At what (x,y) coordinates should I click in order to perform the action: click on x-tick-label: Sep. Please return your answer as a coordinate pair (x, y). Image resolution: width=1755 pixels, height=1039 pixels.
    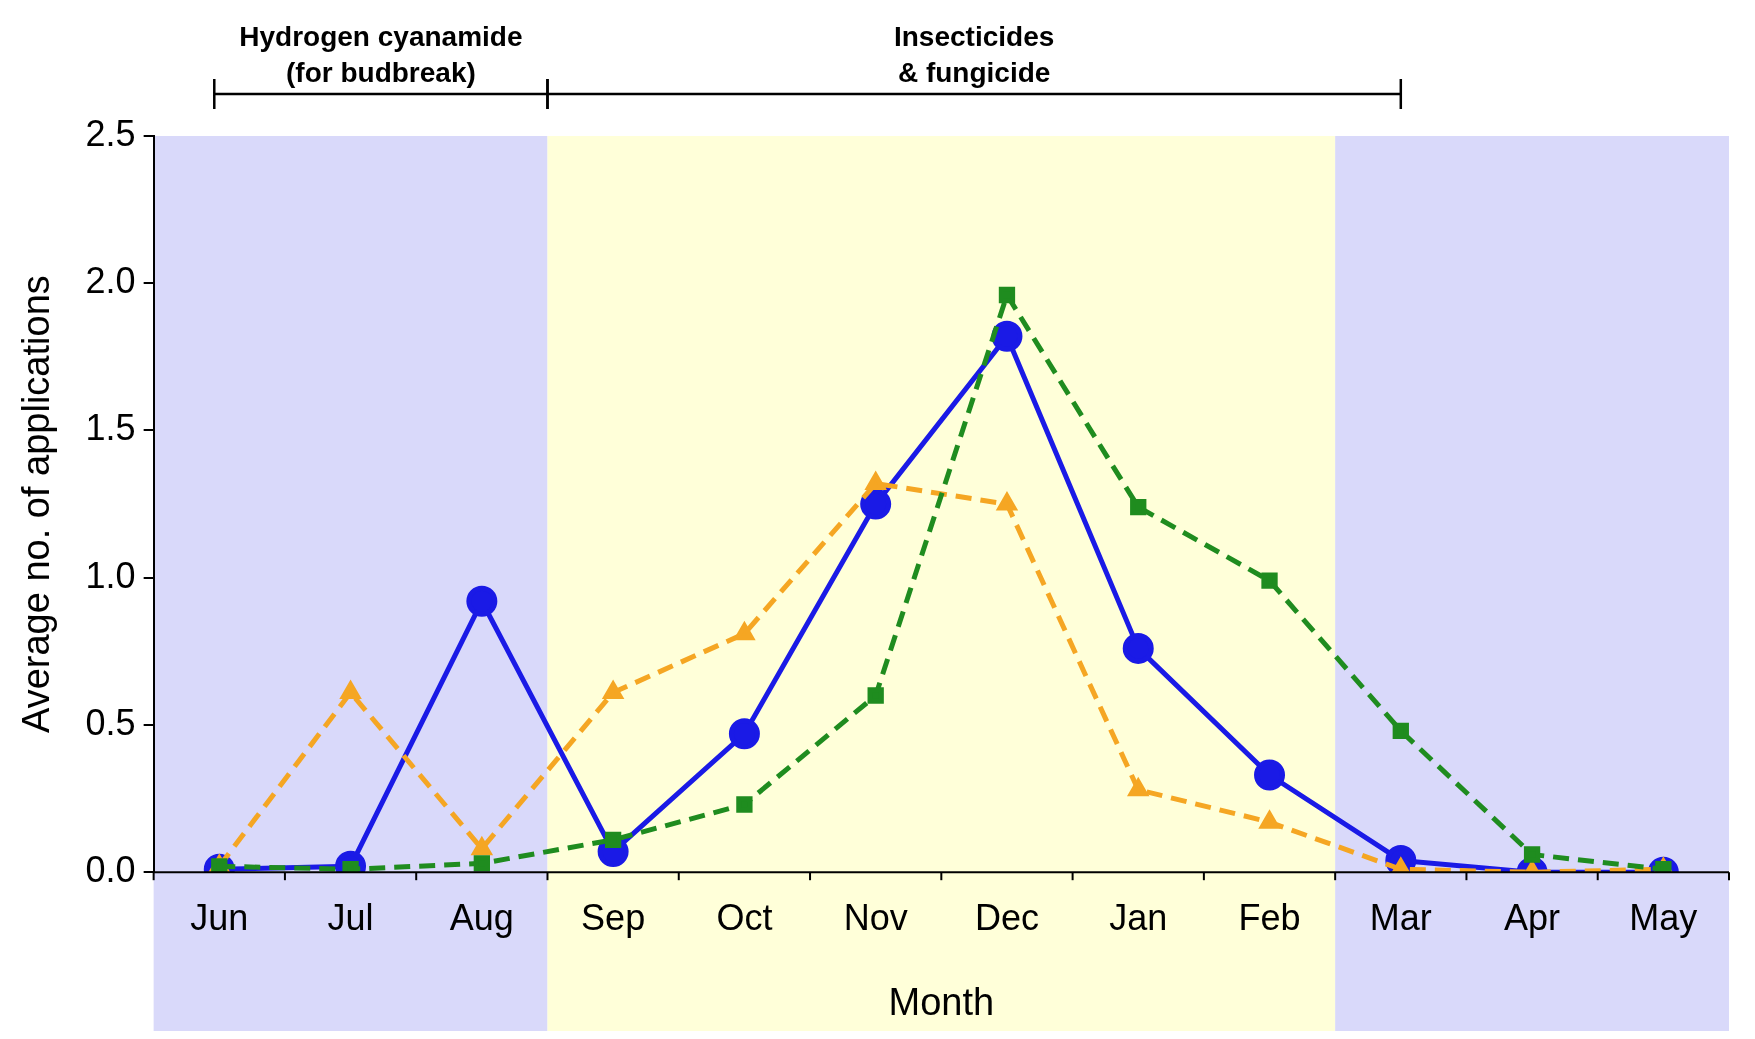
    Looking at the image, I should click on (613, 917).